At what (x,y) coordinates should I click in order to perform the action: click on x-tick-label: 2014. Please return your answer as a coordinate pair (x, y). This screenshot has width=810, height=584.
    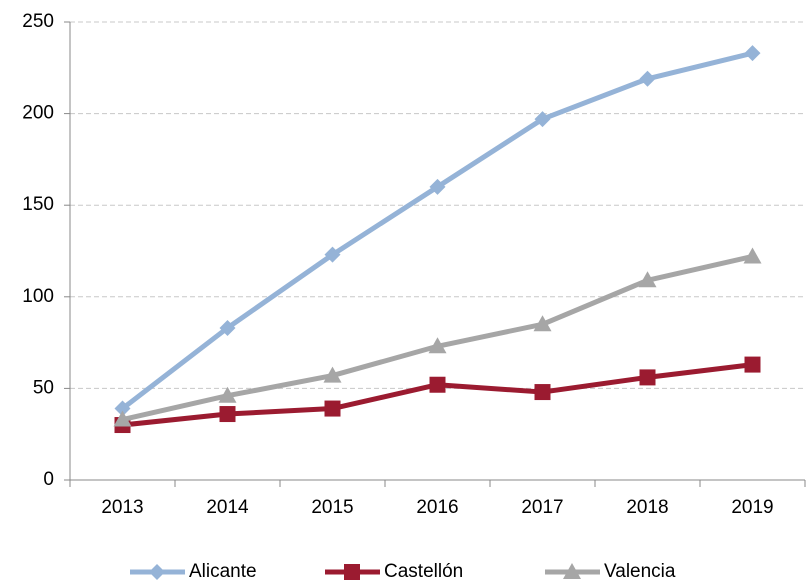
    Looking at the image, I should click on (227, 507).